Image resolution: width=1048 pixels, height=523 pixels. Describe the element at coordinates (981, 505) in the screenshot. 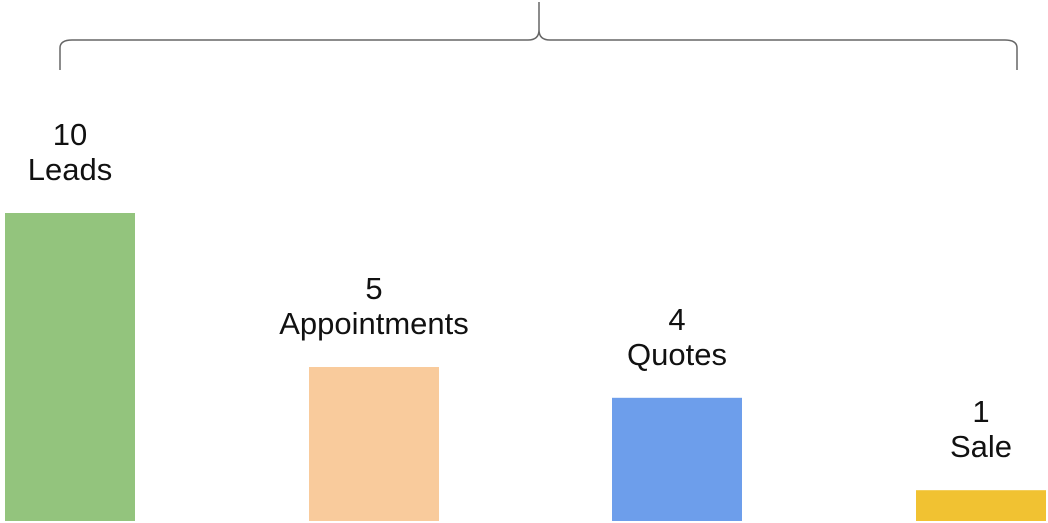

I see `bar-sale` at that location.